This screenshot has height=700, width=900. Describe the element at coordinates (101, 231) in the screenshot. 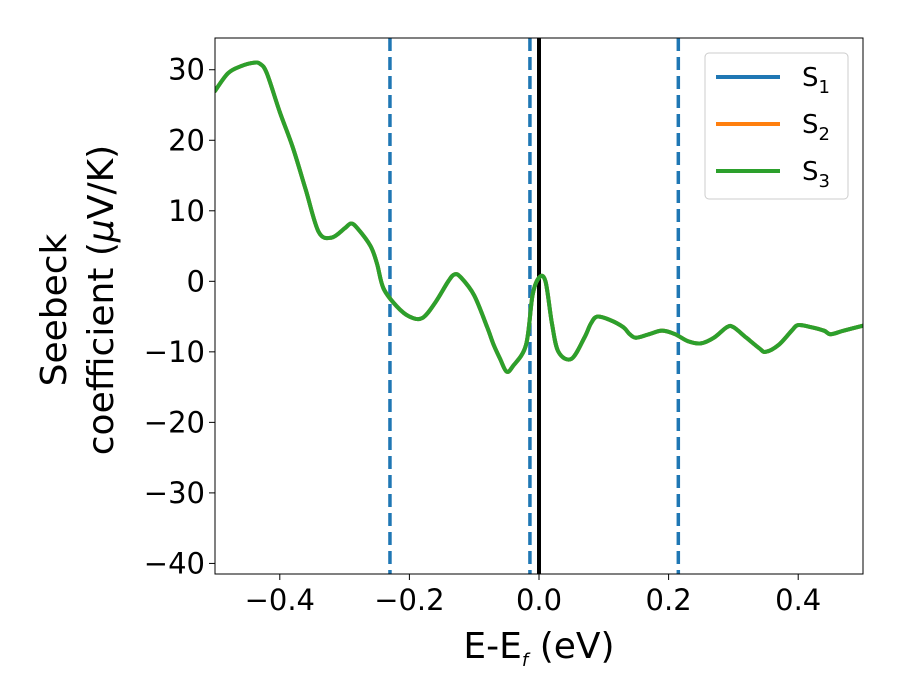

I see `y-axis-label-mu: μ` at that location.